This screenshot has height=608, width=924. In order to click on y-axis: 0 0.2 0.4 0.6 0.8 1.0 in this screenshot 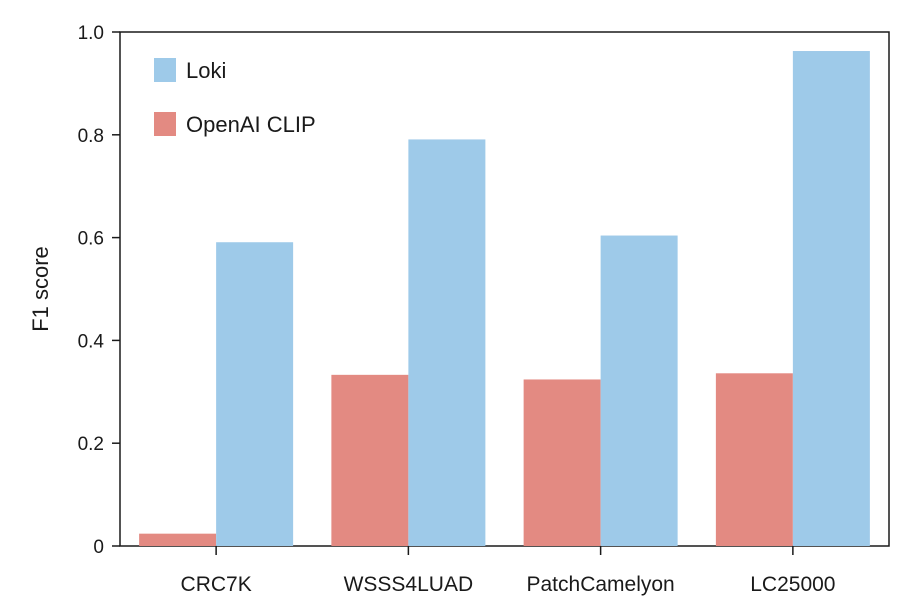, I will do `click(99, 290)`.